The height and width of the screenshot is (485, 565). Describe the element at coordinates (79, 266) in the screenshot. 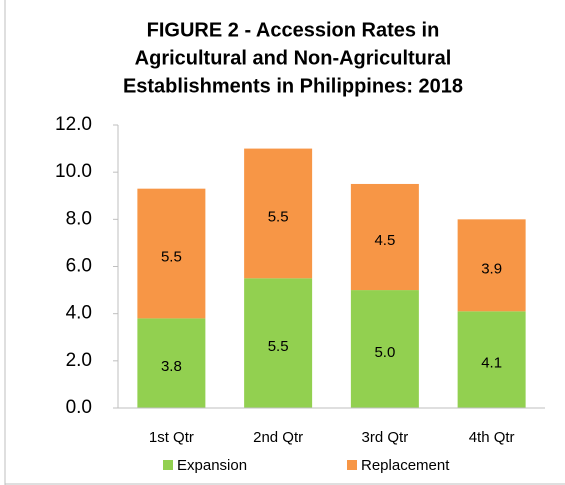

I see `y-tick-label: 6.0` at that location.